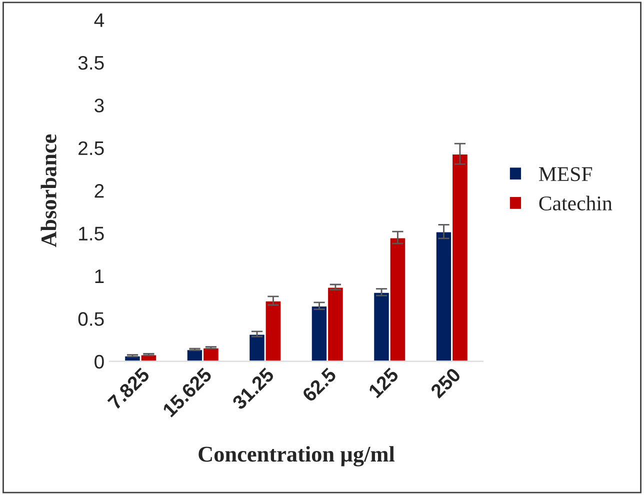 This screenshot has width=644, height=495. I want to click on x-tick-label: 250, so click(446, 383).